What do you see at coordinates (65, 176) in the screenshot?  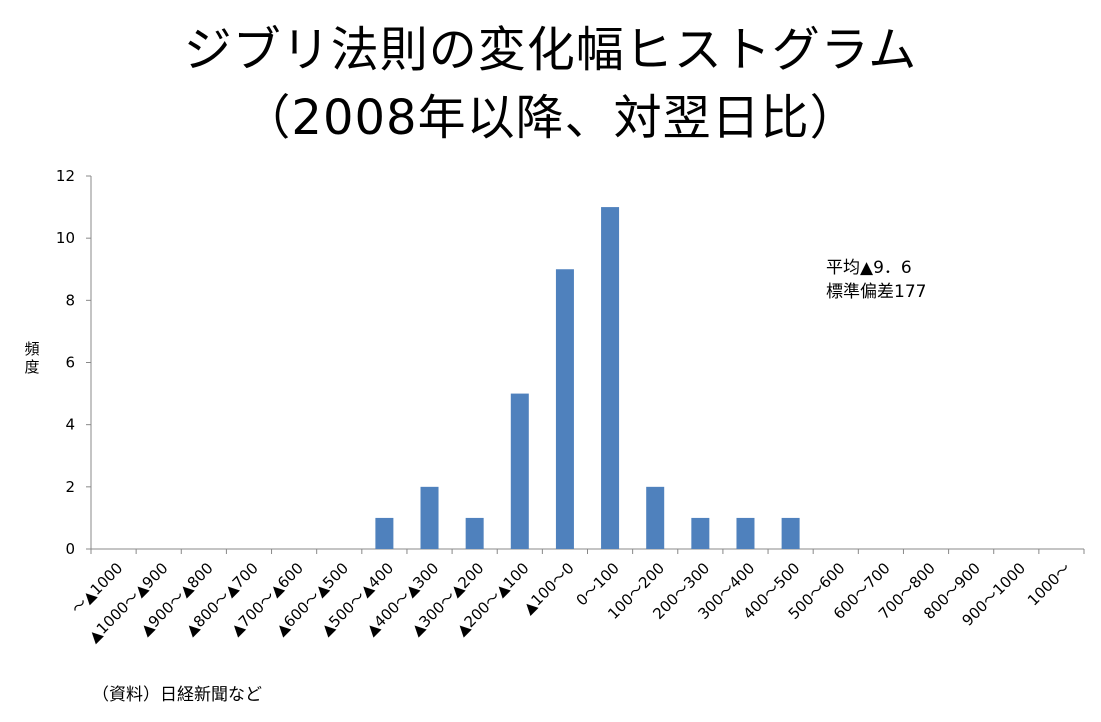 I see `y-tick-label: 12` at bounding box center [65, 176].